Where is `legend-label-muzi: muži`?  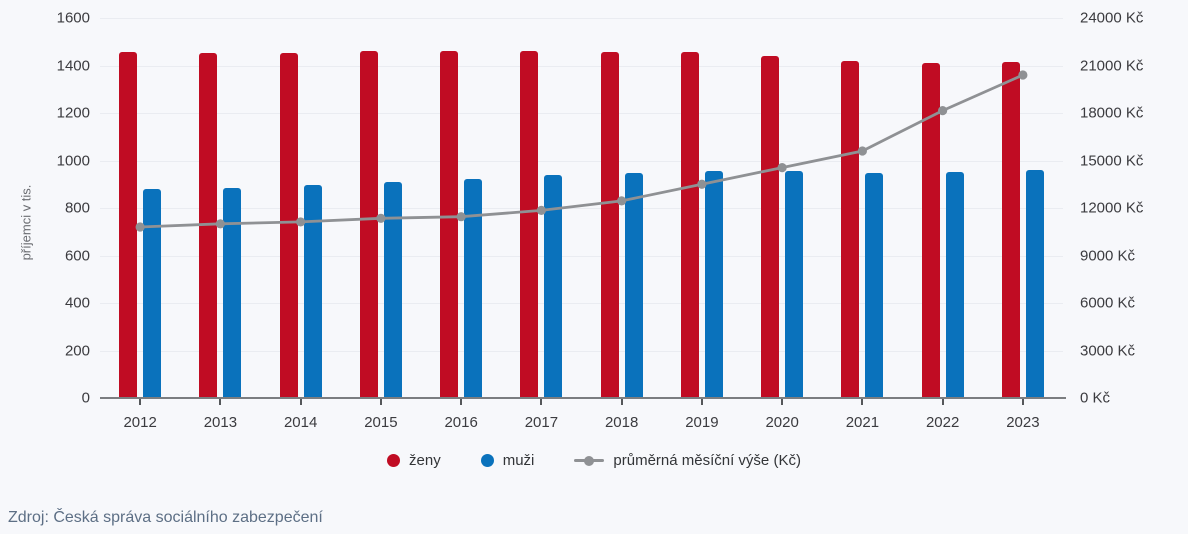
legend-label-muzi: muži is located at coordinates (518, 460).